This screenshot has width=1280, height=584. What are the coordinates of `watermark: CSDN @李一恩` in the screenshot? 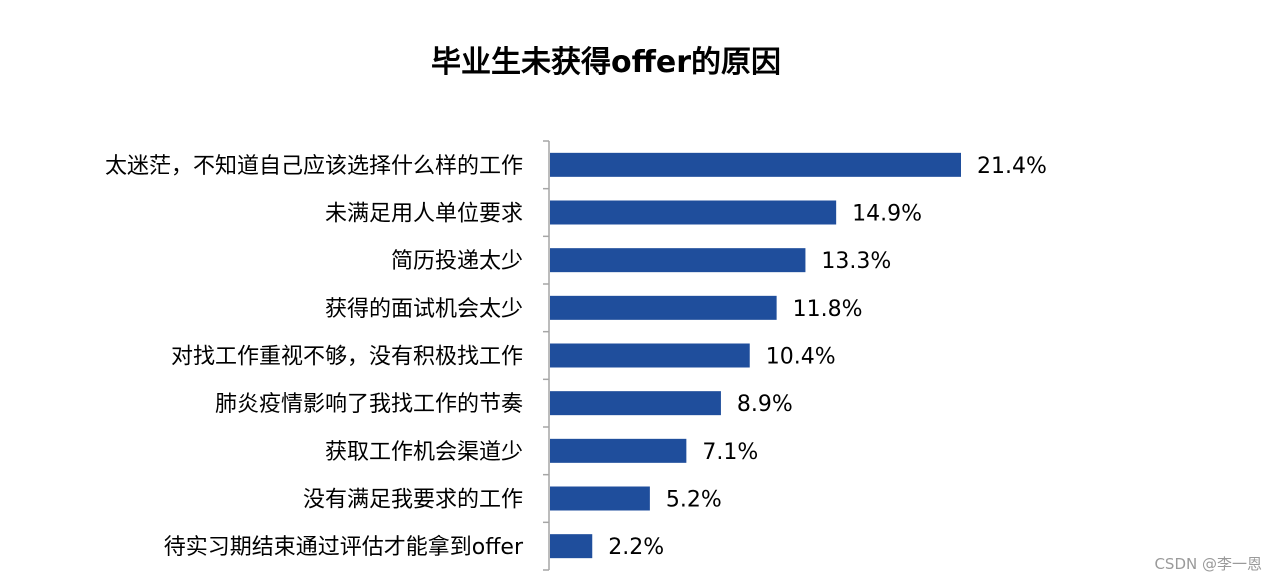 It's located at (1208, 564).